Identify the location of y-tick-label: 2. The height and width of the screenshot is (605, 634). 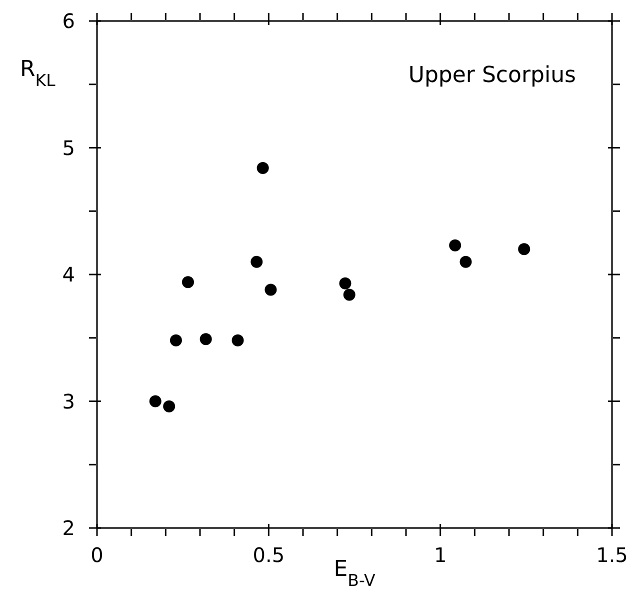
(68, 528).